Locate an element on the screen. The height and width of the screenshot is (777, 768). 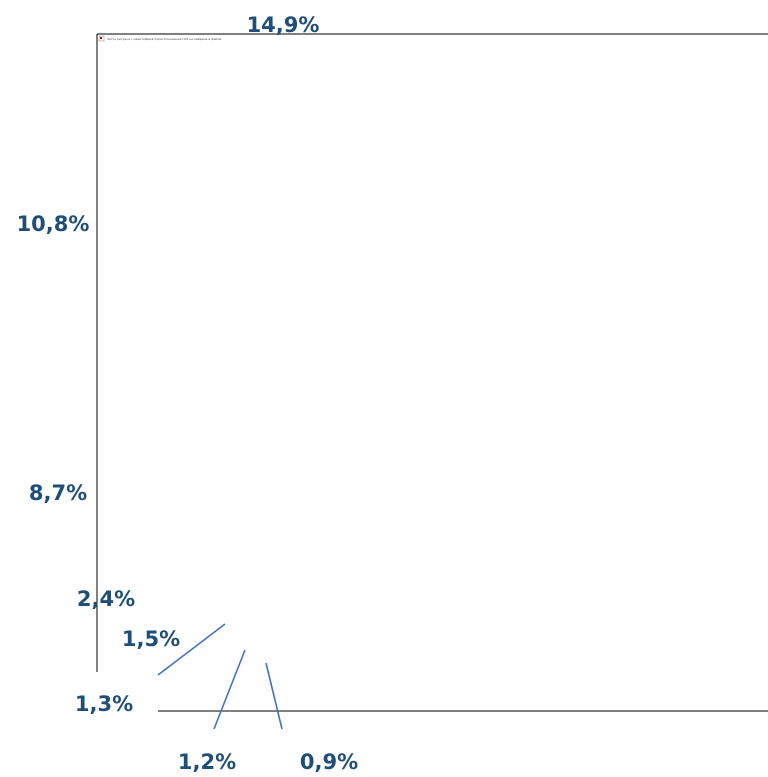
slice-data-label: 14,9% is located at coordinates (283, 25).